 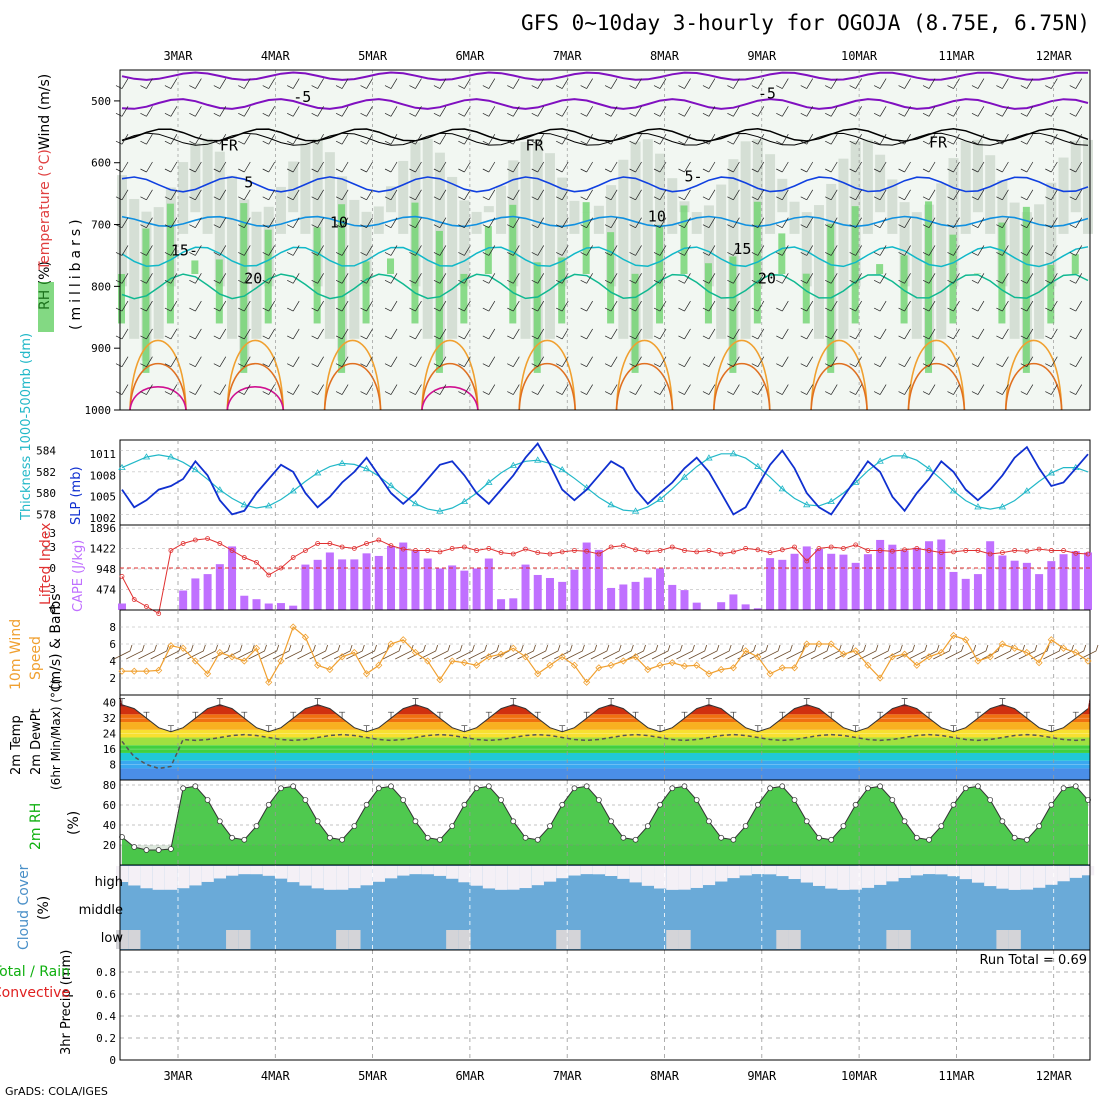 I want to click on contour-label-11: 20, so click(x=253, y=278).